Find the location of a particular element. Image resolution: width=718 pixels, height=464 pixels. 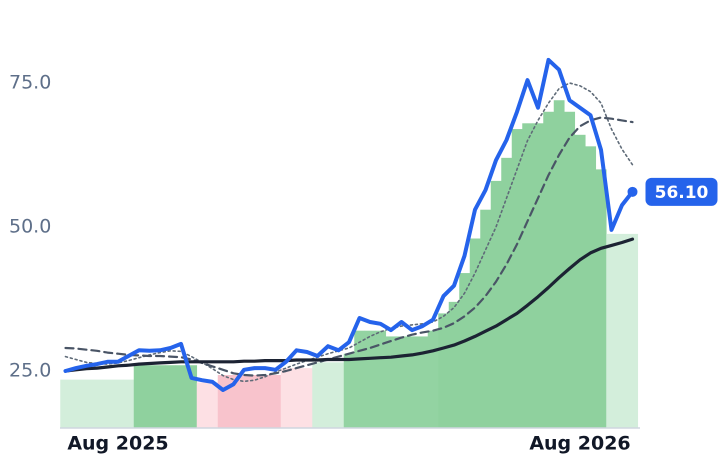

x-tick-label: Aug 2026 is located at coordinates (579, 444).